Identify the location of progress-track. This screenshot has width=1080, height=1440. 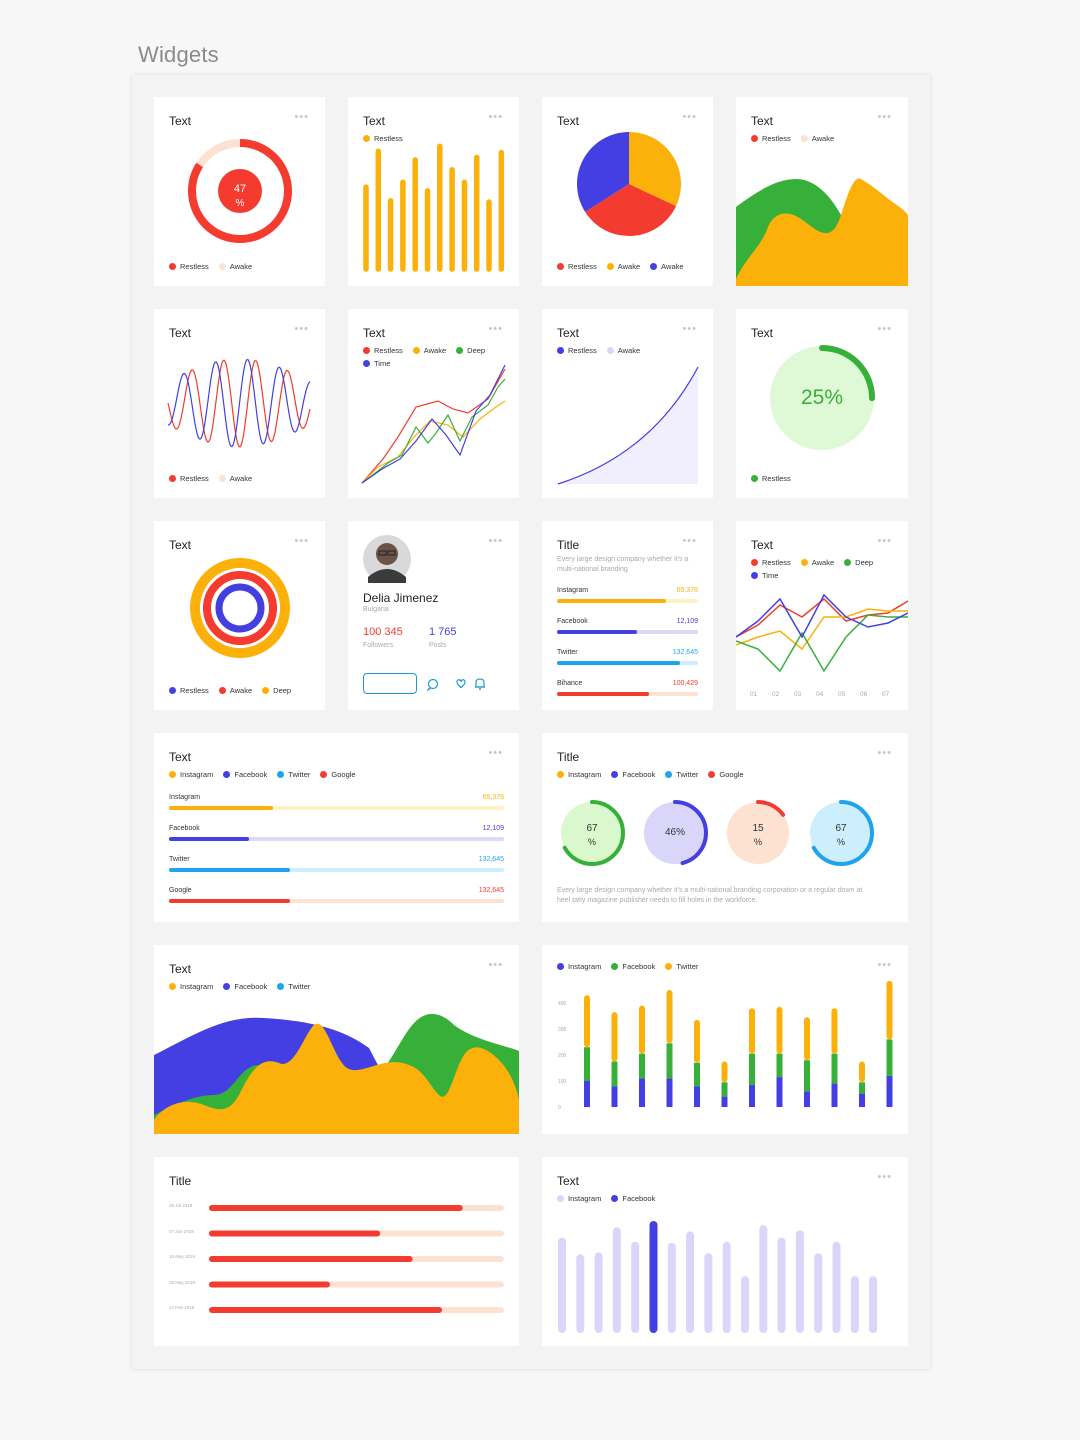
(336, 839).